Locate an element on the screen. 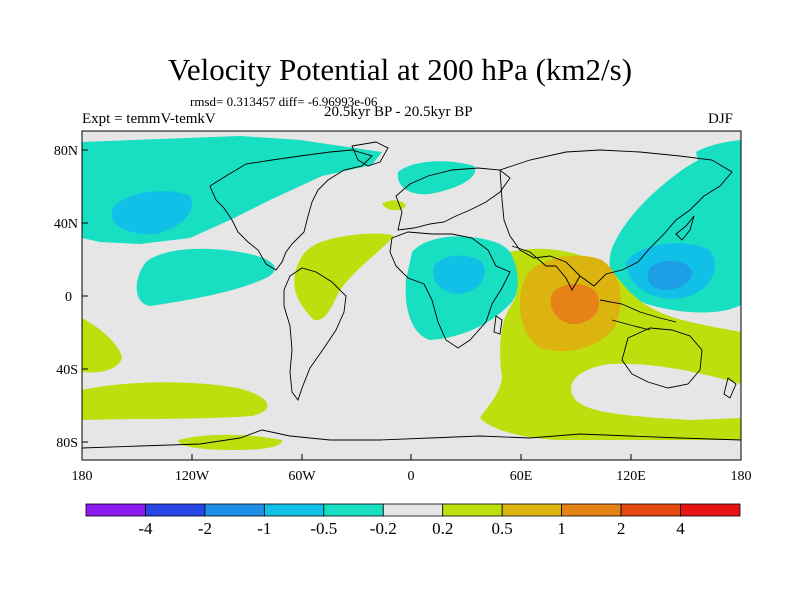 This screenshot has height=600, width=800. contour-weak-negative-pacific-south is located at coordinates (205, 277).